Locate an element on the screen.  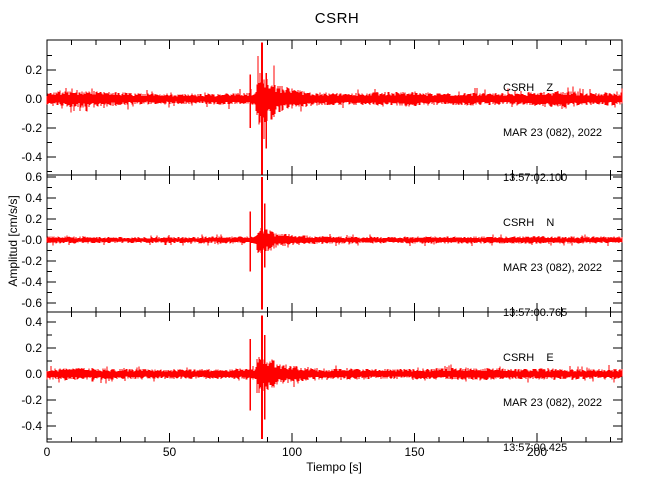
x-tick-label: 200 is located at coordinates (537, 452).